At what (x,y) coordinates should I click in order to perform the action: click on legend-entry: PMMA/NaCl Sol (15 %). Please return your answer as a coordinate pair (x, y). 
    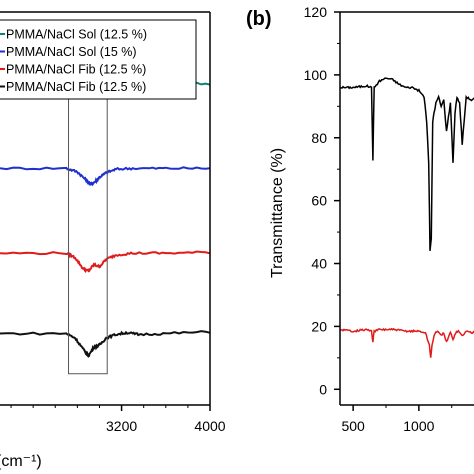
    Looking at the image, I should click on (71, 52).